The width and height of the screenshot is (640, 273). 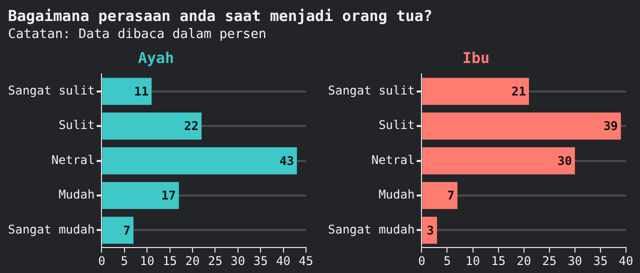 I want to click on text: Bagaimana perasaan anda saat menjadi orang tua?, so click(x=221, y=16).